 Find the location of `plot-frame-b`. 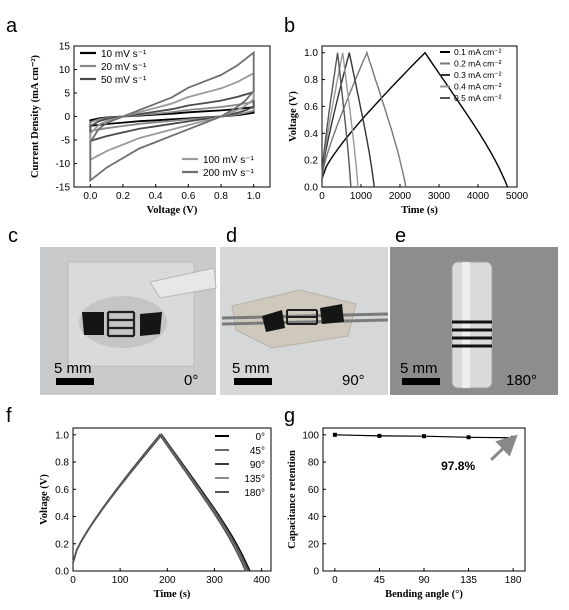

plot-frame-b is located at coordinates (419, 116).